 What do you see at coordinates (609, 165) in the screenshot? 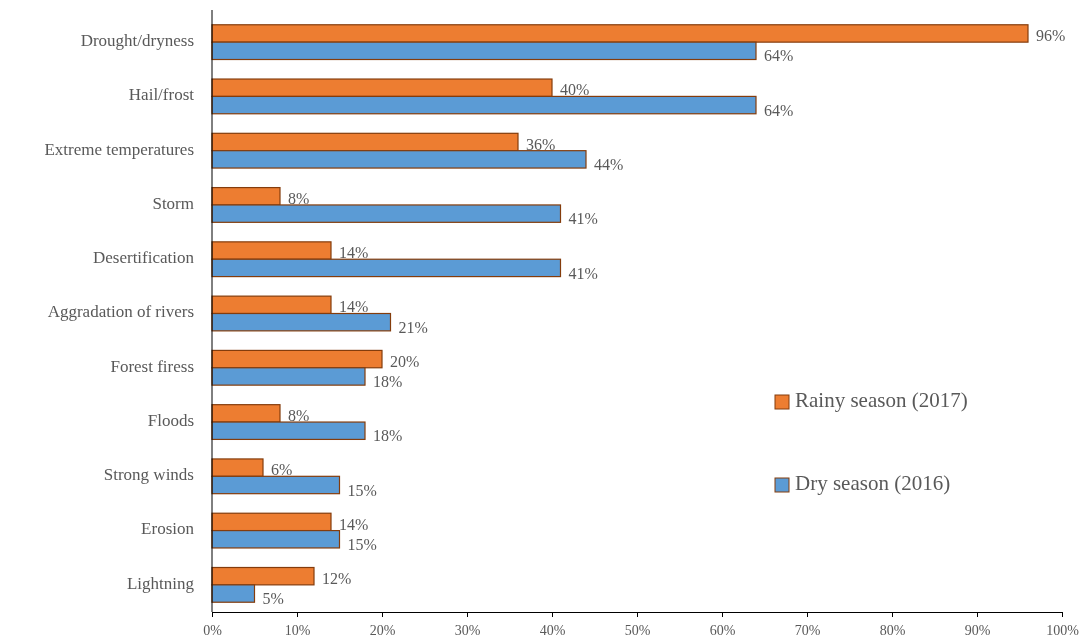
I see `data-label: 44%` at bounding box center [609, 165].